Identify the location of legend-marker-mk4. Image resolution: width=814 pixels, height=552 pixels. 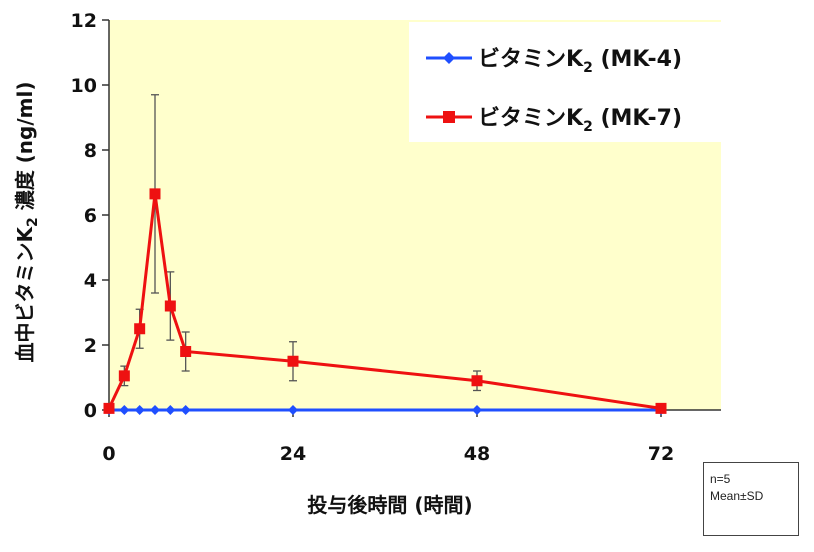
(449, 58).